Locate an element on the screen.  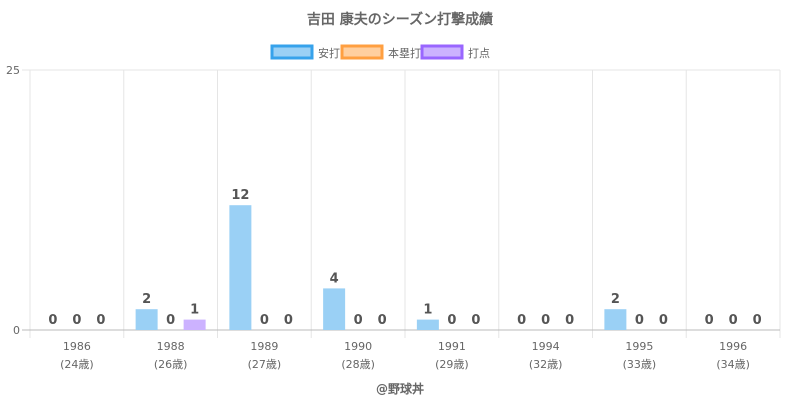
x-tick-sublabel: (24歳) is located at coordinates (77, 364).